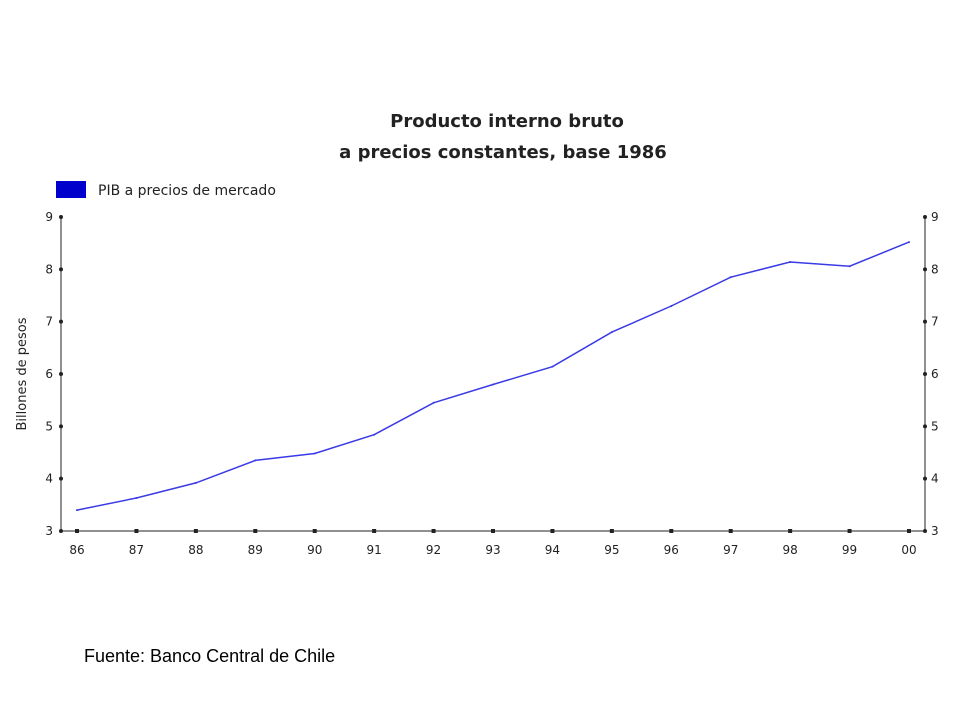 The image size is (960, 720). Describe the element at coordinates (503, 152) in the screenshot. I see `chart-title-line-2: a precios constantes, base 1986` at that location.